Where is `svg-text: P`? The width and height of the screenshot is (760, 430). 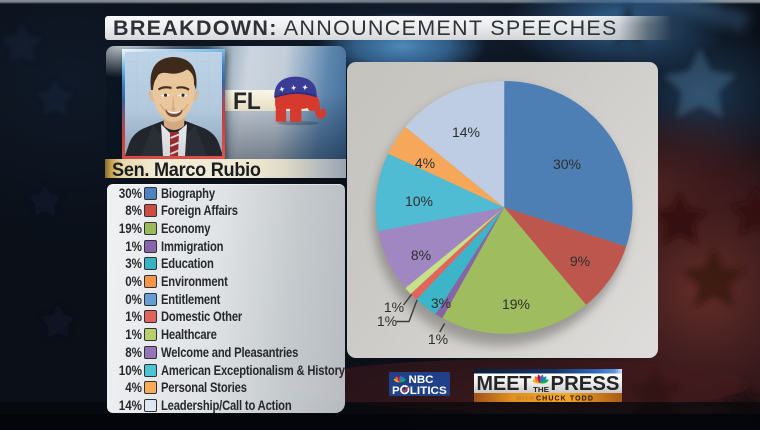
svg-text: P is located at coordinates (396, 390).